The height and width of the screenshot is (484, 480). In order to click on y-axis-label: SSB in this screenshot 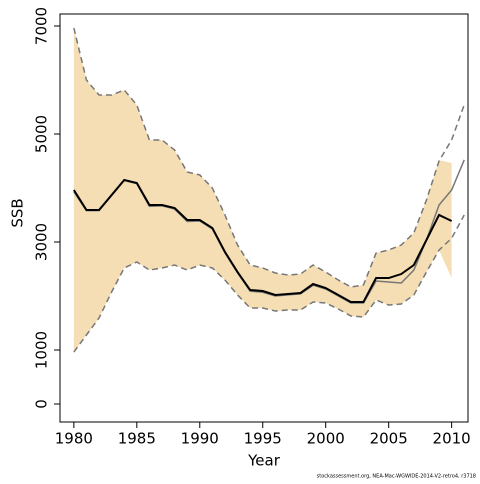, I will do `click(18, 212)`.